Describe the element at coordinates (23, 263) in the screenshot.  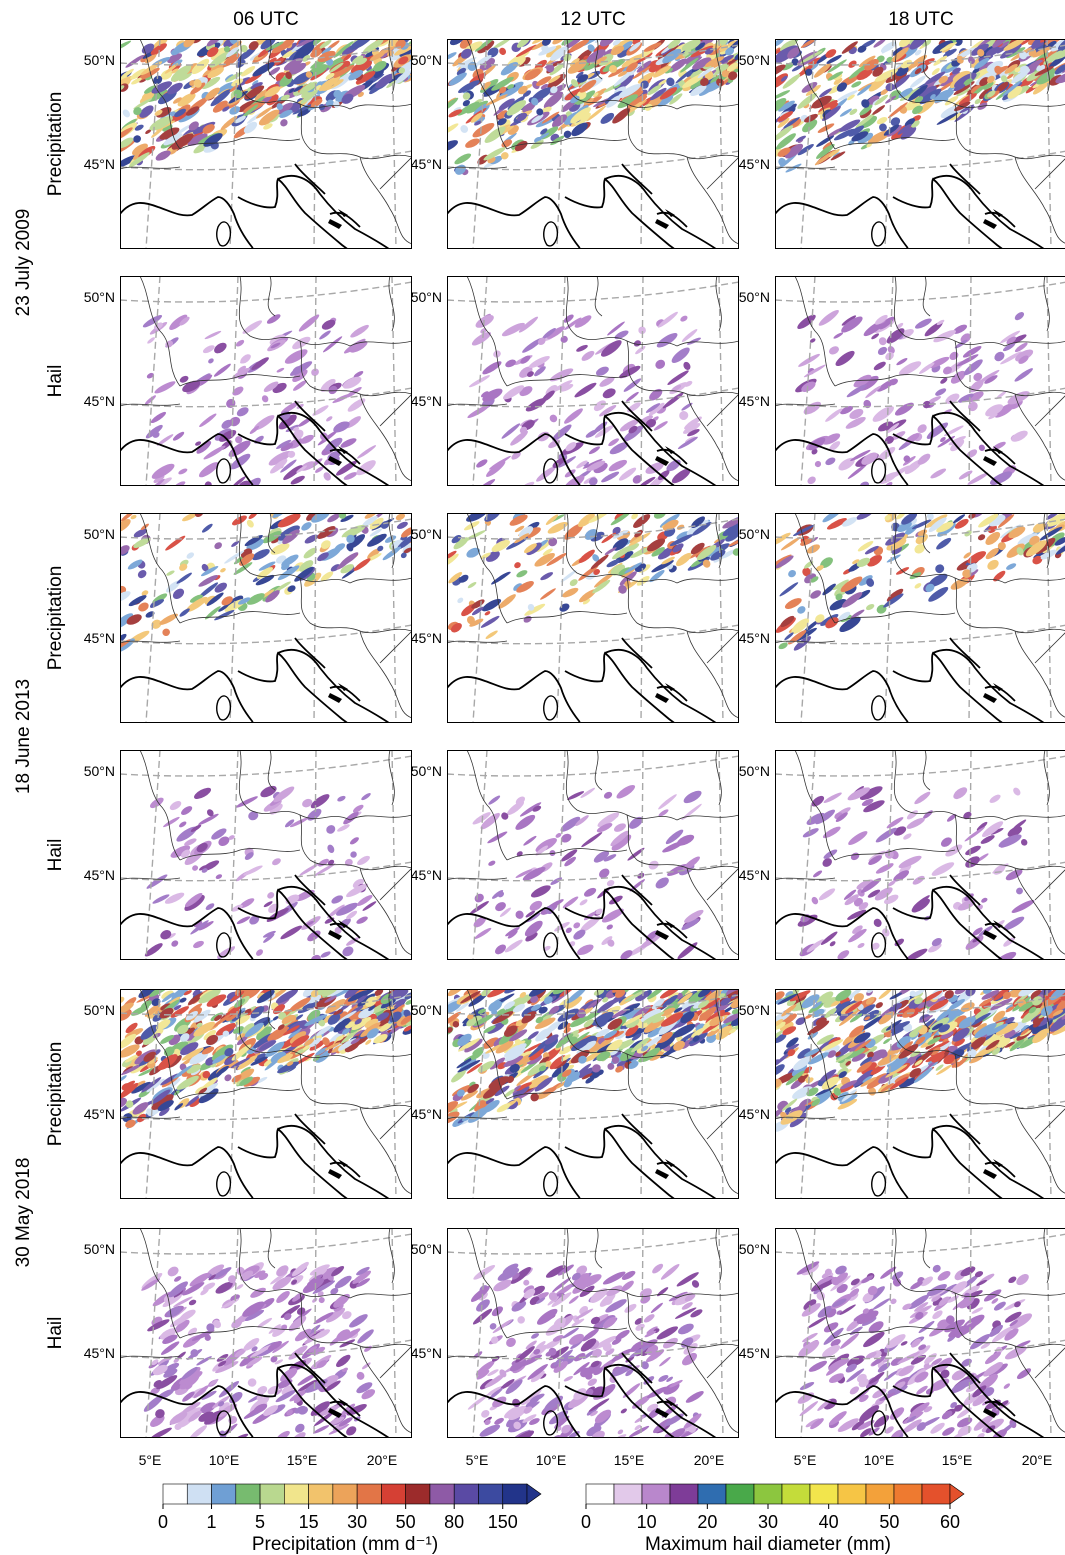
I see `event-date-label: 23 July 2009` at that location.